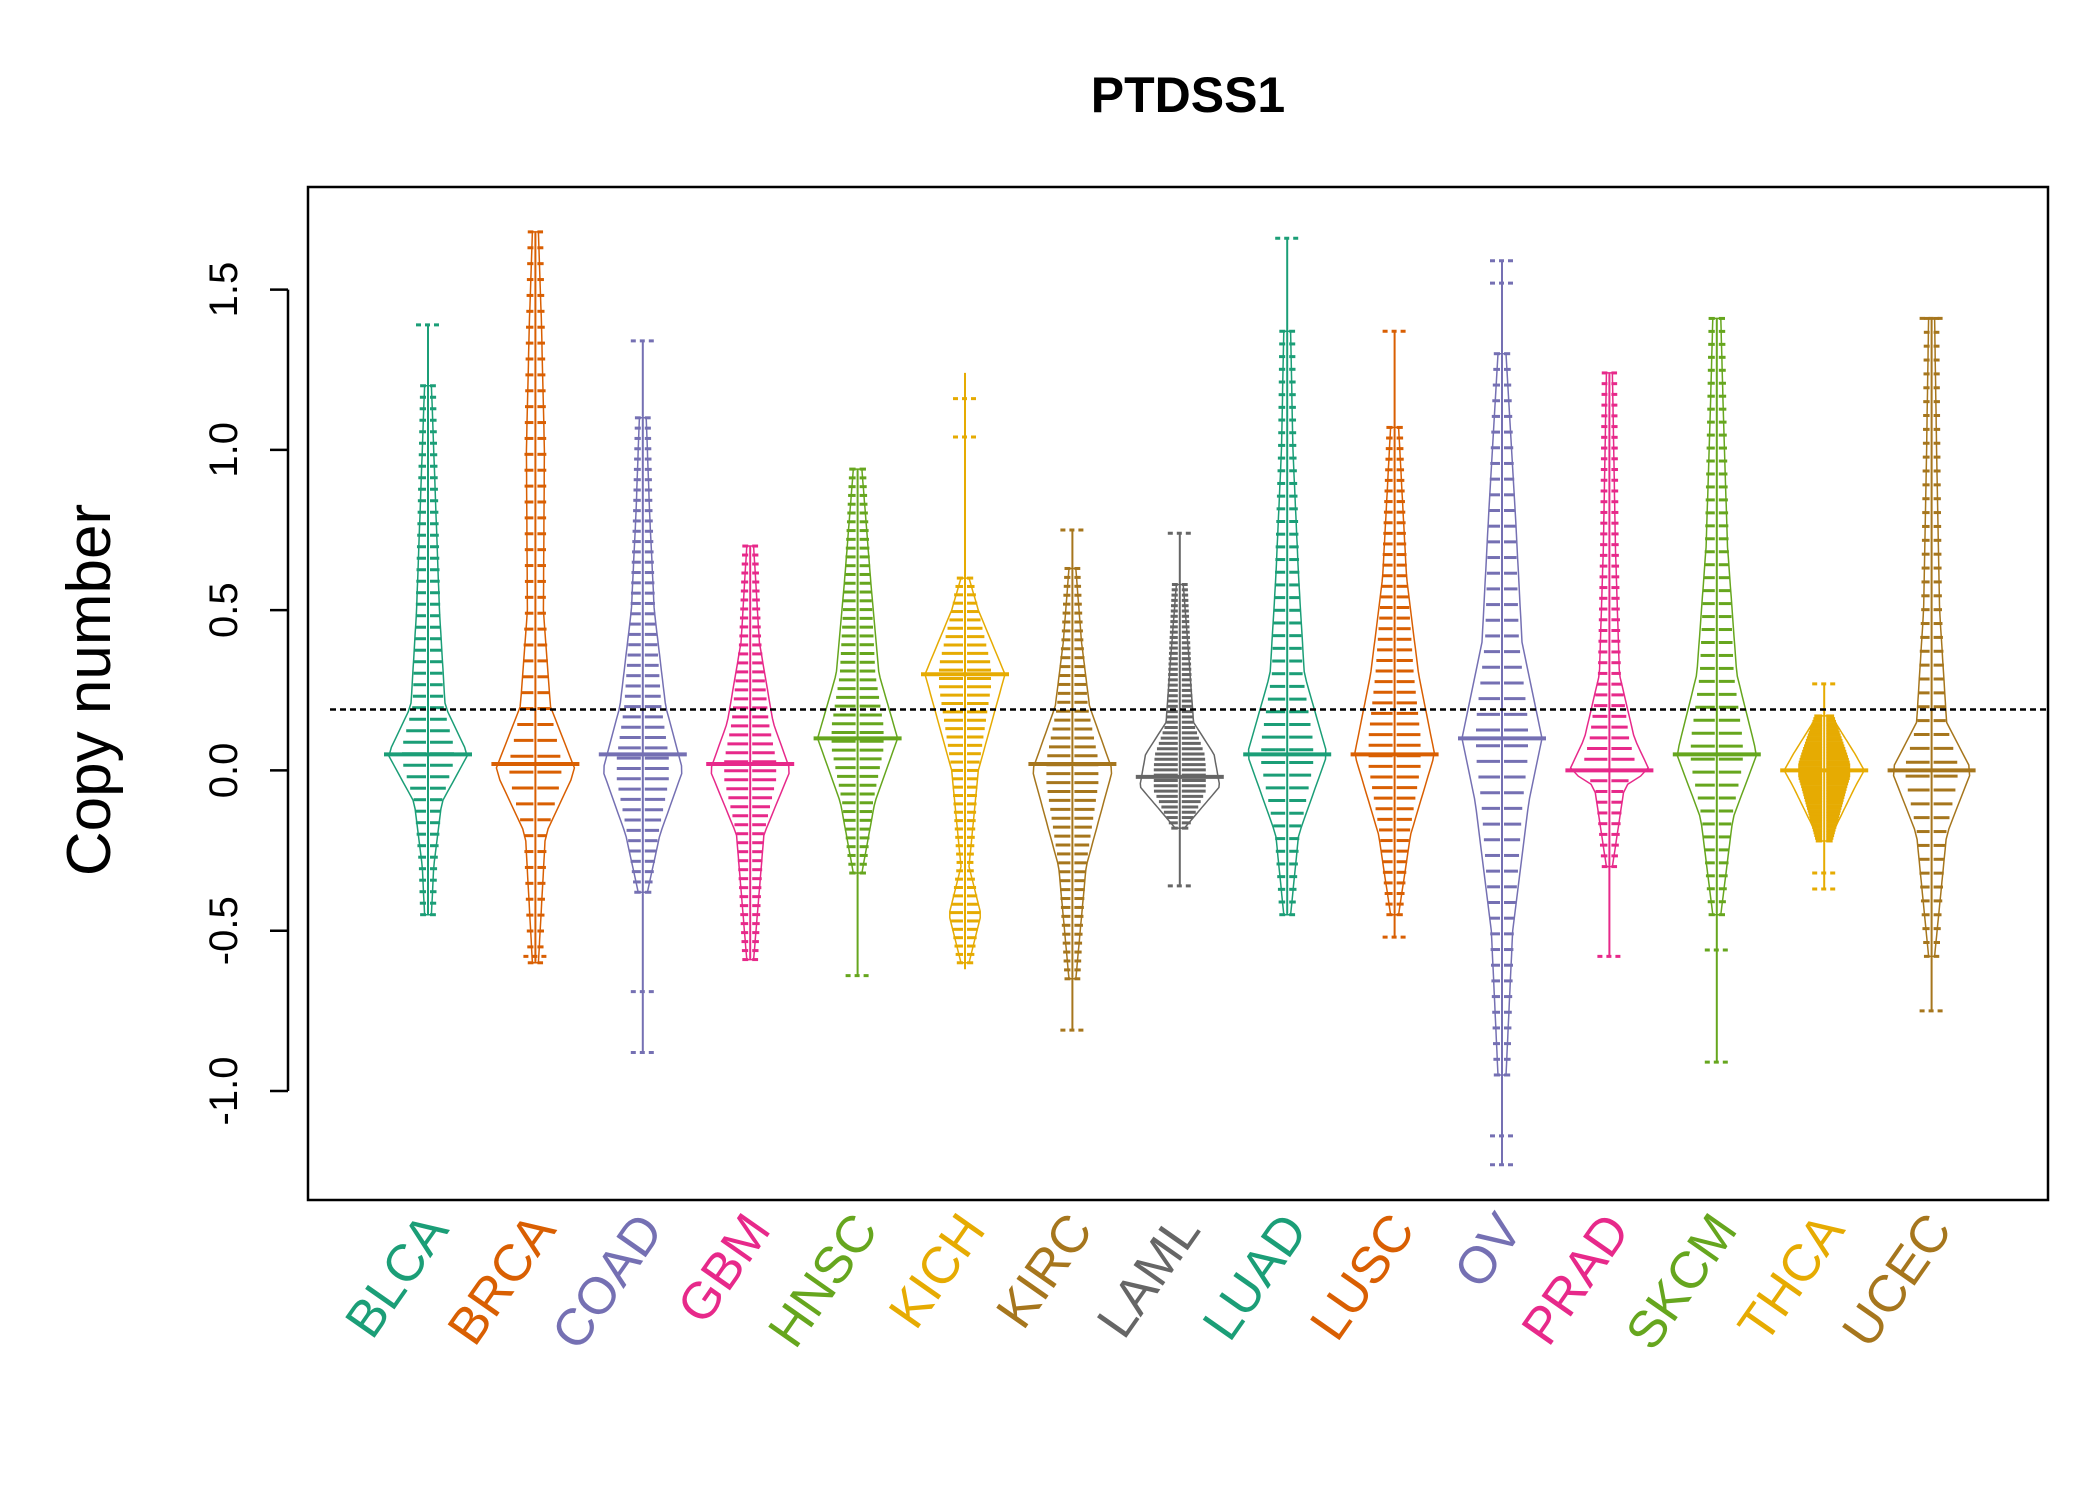  I want to click on bean-lusc, so click(1394, 634).